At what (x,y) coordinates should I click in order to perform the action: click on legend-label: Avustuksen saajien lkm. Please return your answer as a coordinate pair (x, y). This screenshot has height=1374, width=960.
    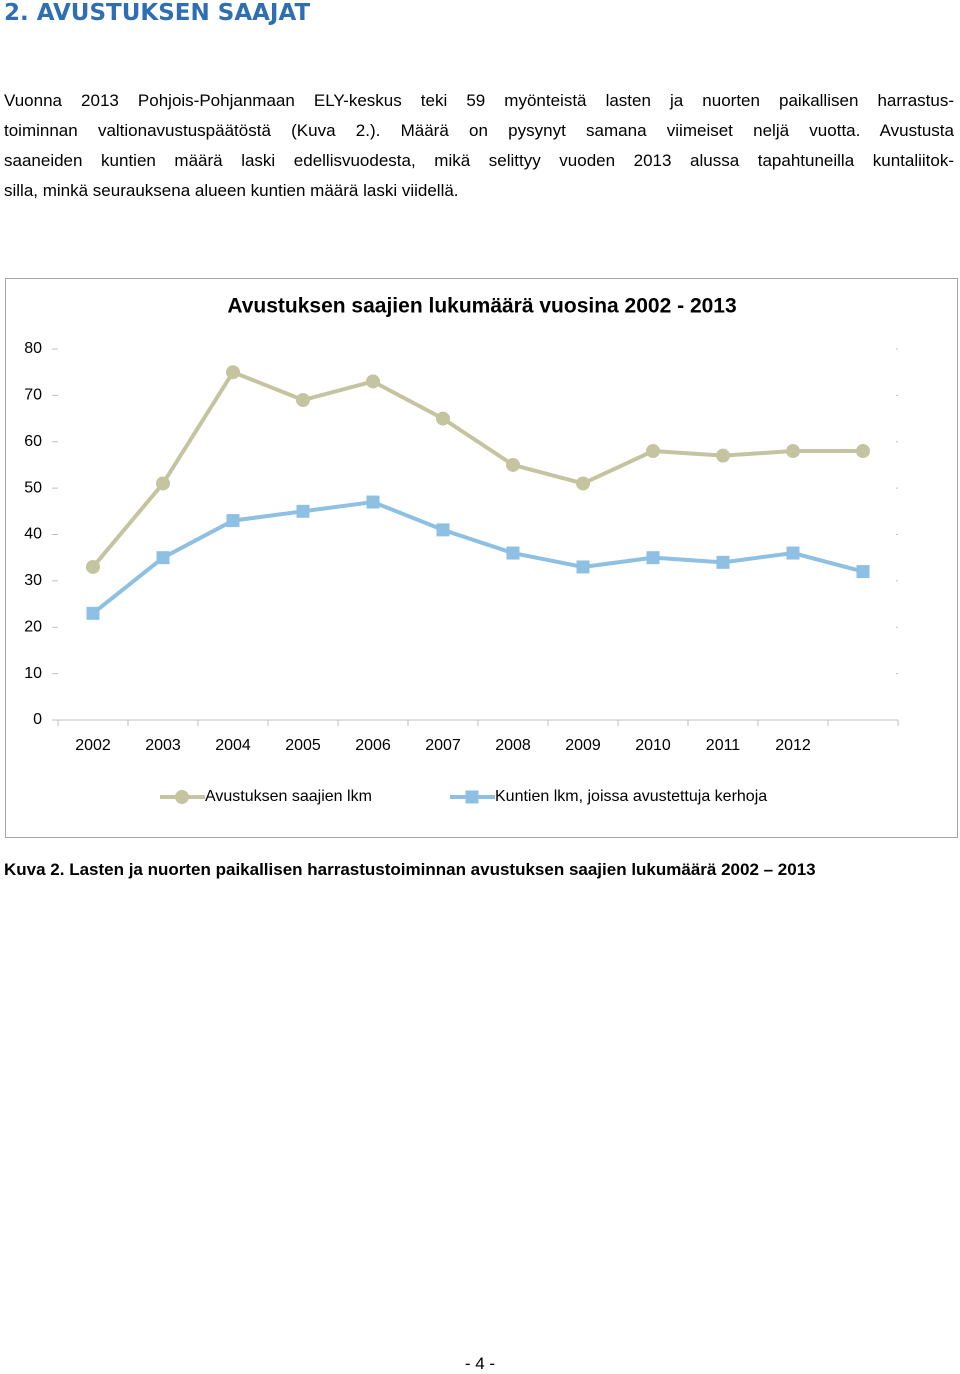
    Looking at the image, I should click on (288, 796).